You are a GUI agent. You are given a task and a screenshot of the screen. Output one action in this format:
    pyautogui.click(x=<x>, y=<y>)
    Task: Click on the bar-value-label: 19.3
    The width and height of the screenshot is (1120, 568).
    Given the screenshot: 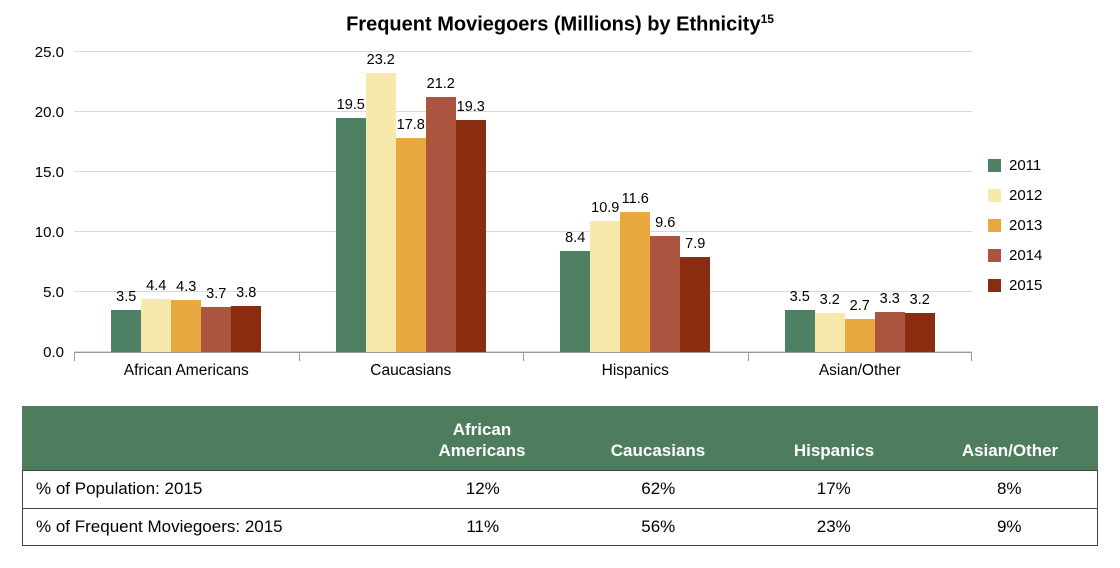 What is the action you would take?
    pyautogui.click(x=470, y=107)
    